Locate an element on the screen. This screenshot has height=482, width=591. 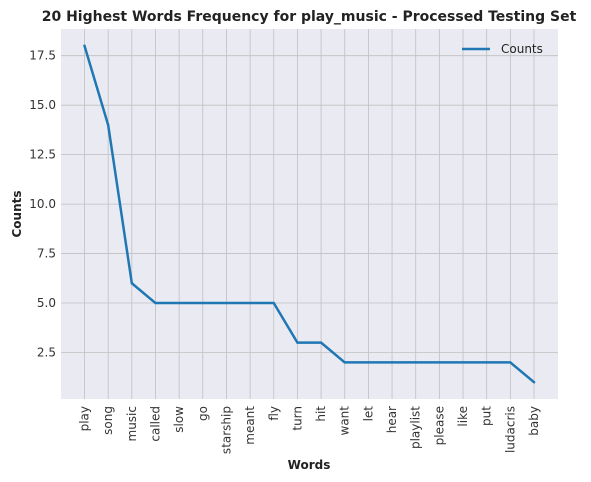
y-tick-label: 5.0 is located at coordinates (46, 303).